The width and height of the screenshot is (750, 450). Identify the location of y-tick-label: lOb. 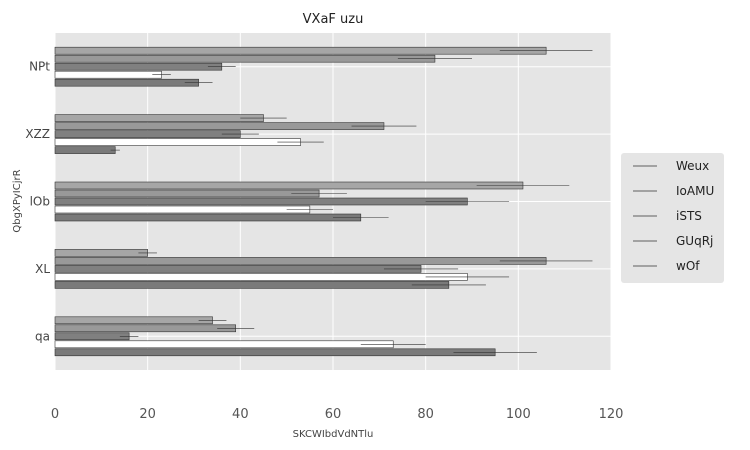
(40, 202).